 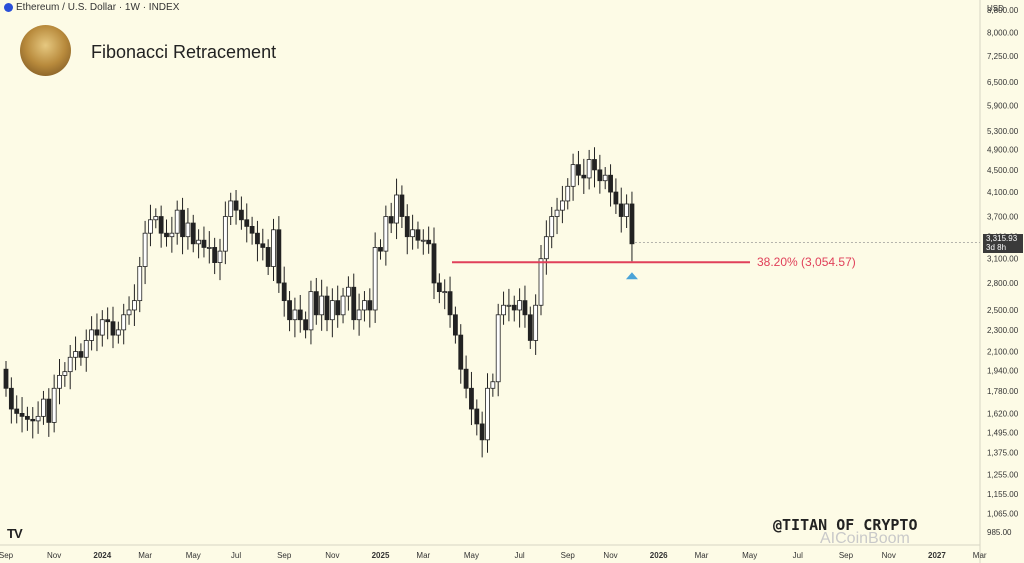 What do you see at coordinates (1003, 105) in the screenshot?
I see `y-tick-label: 5,900.00` at bounding box center [1003, 105].